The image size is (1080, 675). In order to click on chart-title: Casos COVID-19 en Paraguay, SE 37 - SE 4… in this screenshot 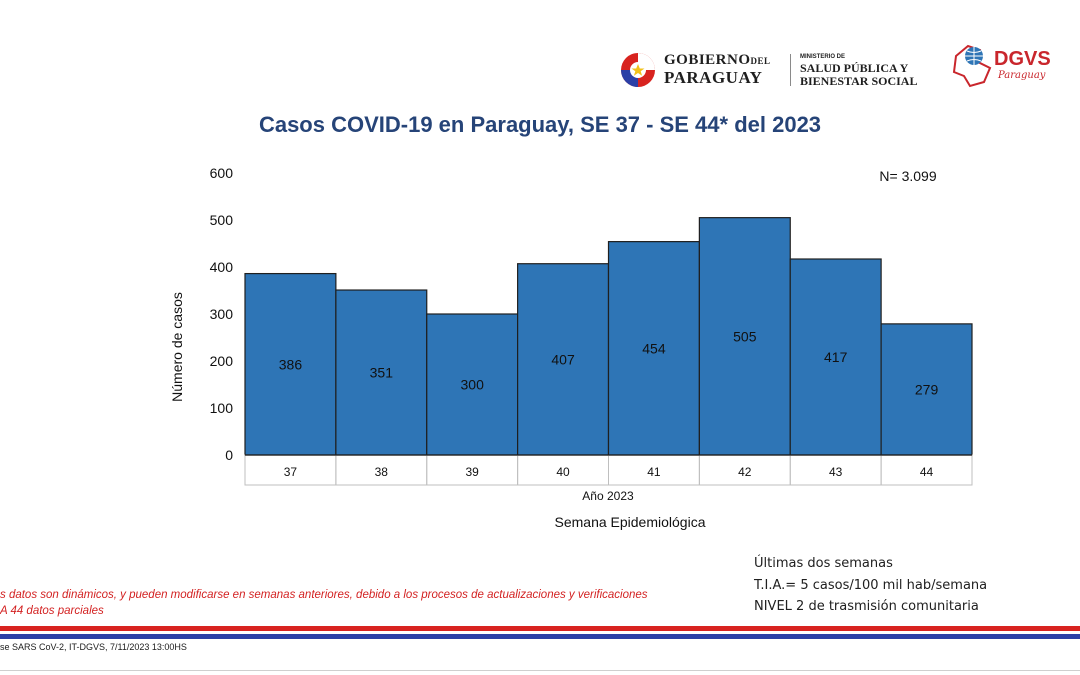, I will do `click(540, 124)`.